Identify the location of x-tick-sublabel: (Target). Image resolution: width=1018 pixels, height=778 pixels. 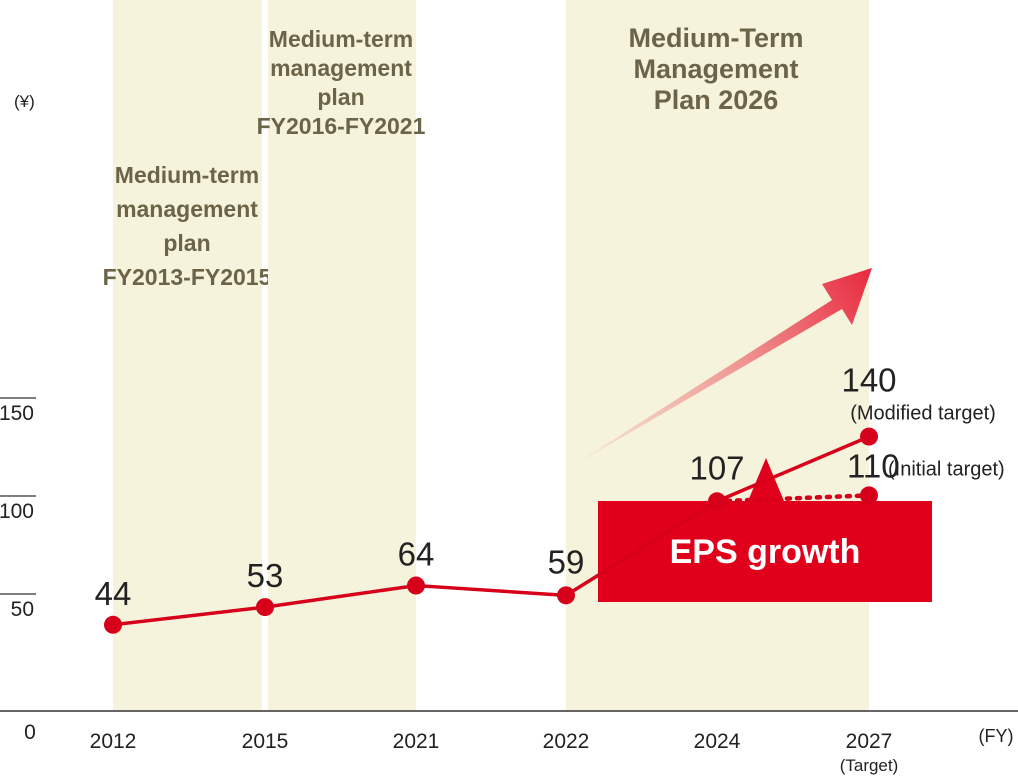
(869, 765).